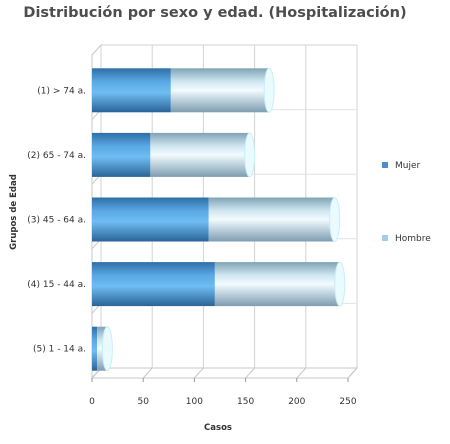 The height and width of the screenshot is (444, 450). I want to click on floor, so click(224, 373).